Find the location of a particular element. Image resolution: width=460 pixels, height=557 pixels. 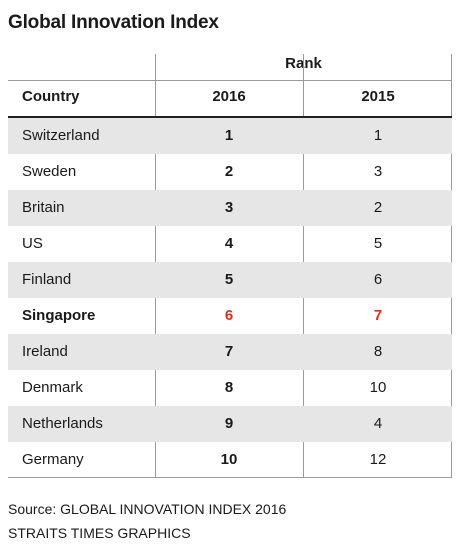

country-cell: Germany is located at coordinates (53, 459).